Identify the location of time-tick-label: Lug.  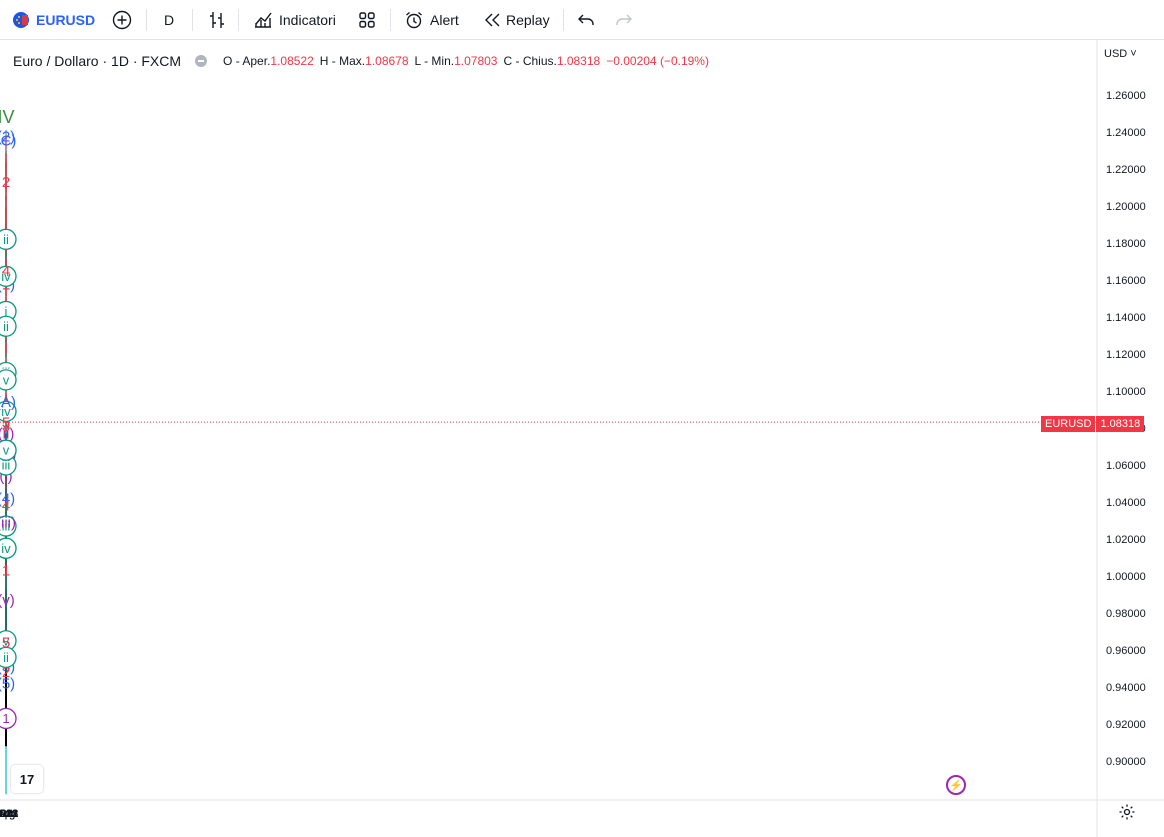
(7, 814).